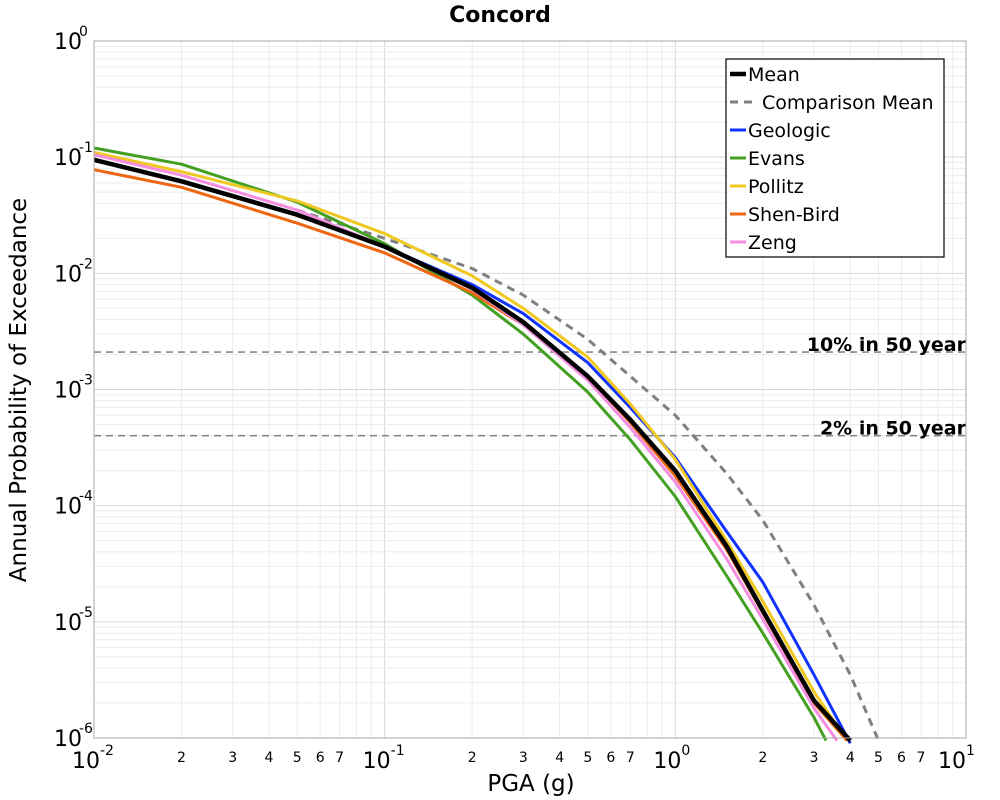 This screenshot has width=1000, height=800. Describe the element at coordinates (685, 751) in the screenshot. I see `x-tick-exponent: 0` at that location.